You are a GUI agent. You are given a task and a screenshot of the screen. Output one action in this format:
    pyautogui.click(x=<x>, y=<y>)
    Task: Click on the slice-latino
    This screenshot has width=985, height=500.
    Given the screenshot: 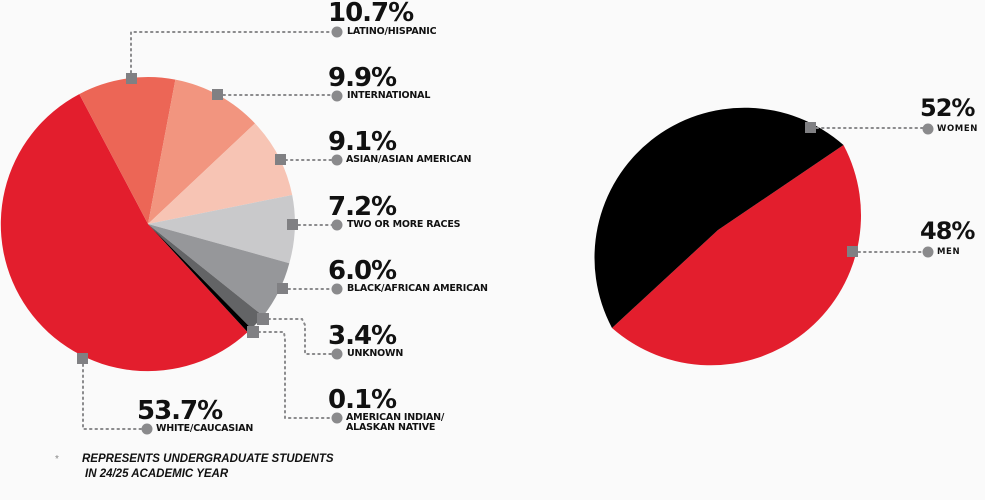 What is the action you would take?
    pyautogui.click(x=127, y=150)
    